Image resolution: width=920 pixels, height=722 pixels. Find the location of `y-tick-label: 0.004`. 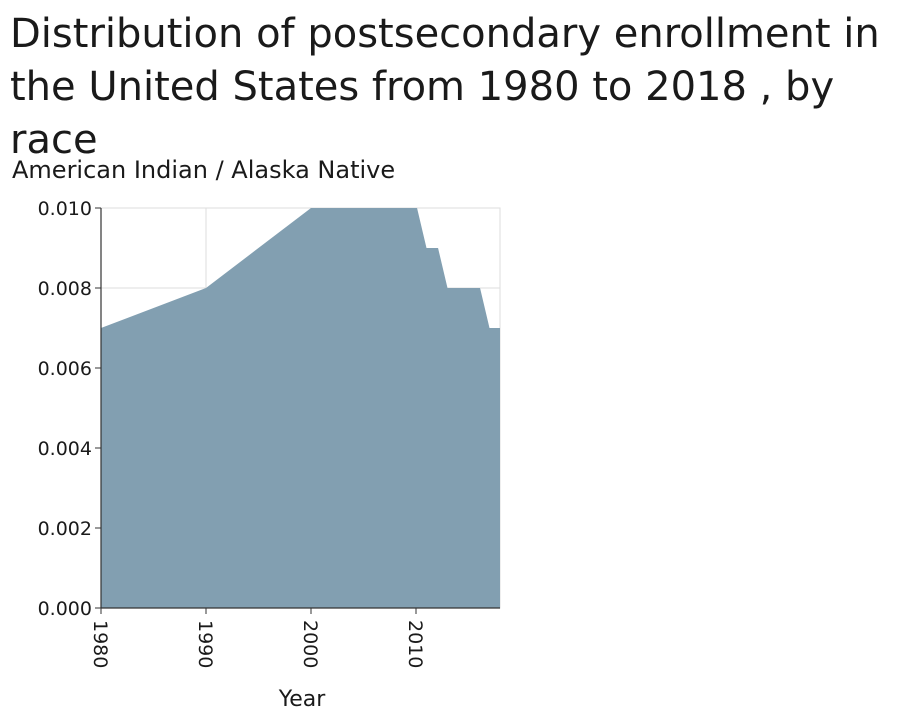

y-tick-label: 0.004 is located at coordinates (65, 449).